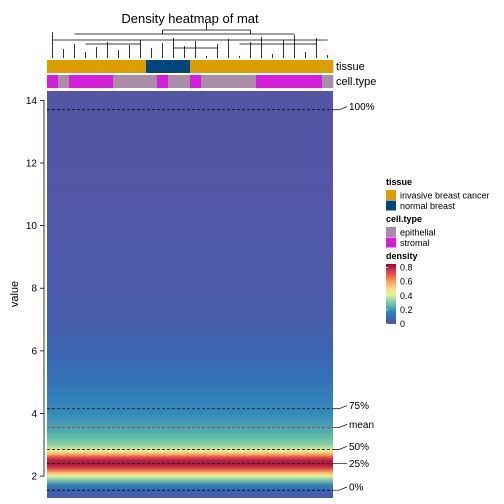 This screenshot has width=504, height=504. I want to click on legend-label-1-1: stromal, so click(415, 243).